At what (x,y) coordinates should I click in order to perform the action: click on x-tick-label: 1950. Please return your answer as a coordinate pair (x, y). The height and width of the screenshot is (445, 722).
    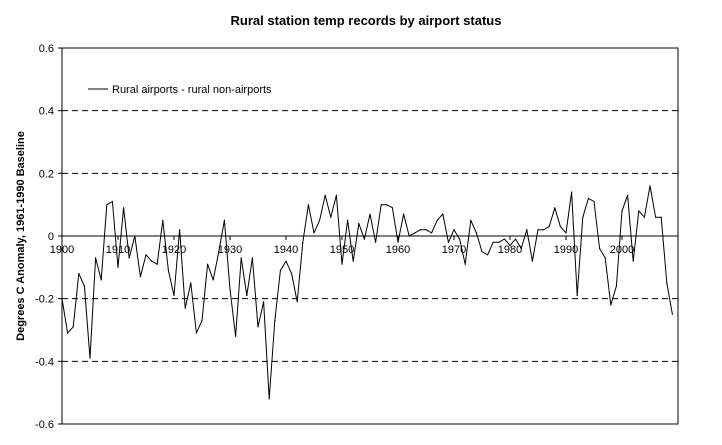
    Looking at the image, I should click on (342, 250).